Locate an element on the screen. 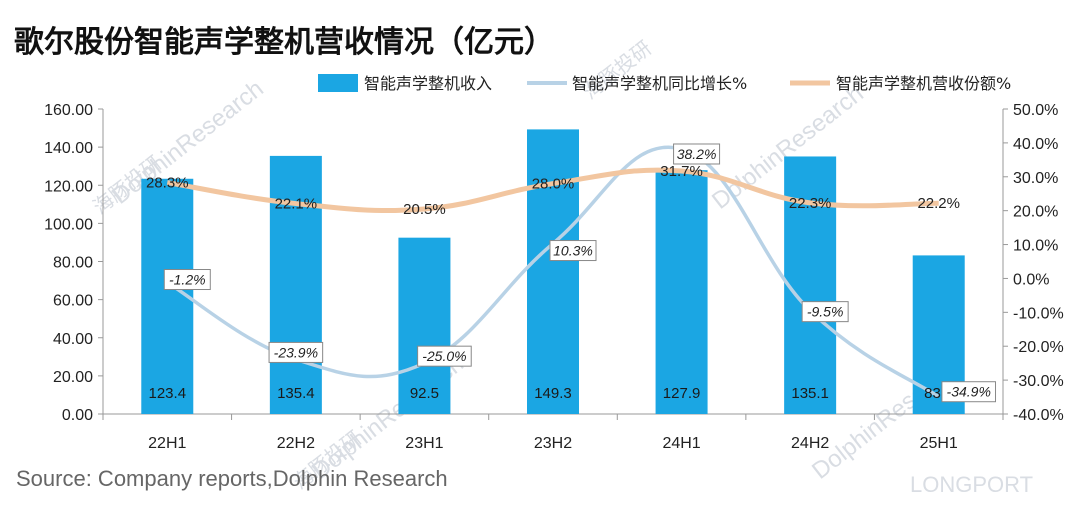 The height and width of the screenshot is (523, 1080). y-right-tick-label: 50.0% is located at coordinates (1035, 110).